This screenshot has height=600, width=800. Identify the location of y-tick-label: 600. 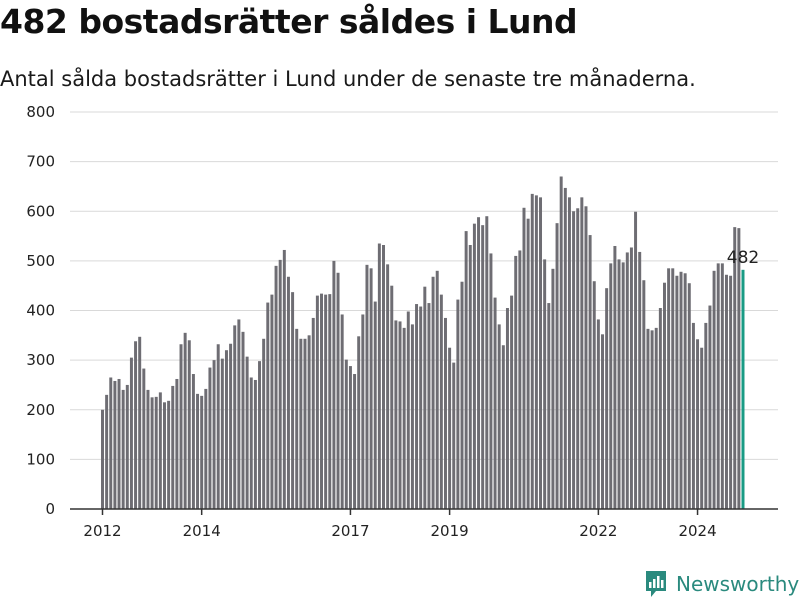
(40, 211).